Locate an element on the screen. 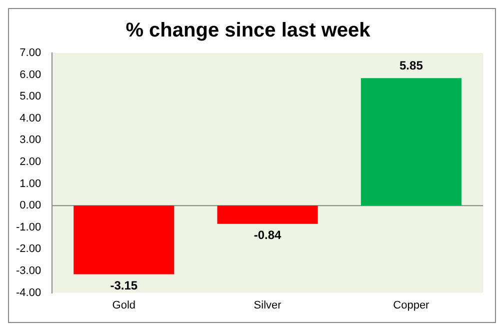 The height and width of the screenshot is (329, 502). y-tick-label: -4.00 is located at coordinates (29, 292).